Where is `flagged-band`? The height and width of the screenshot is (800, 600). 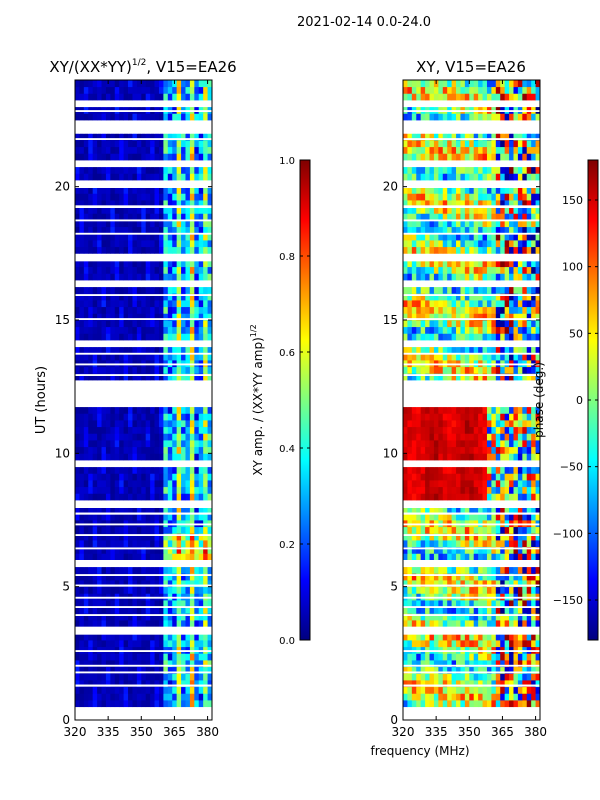 flagged-band is located at coordinates (143, 717).